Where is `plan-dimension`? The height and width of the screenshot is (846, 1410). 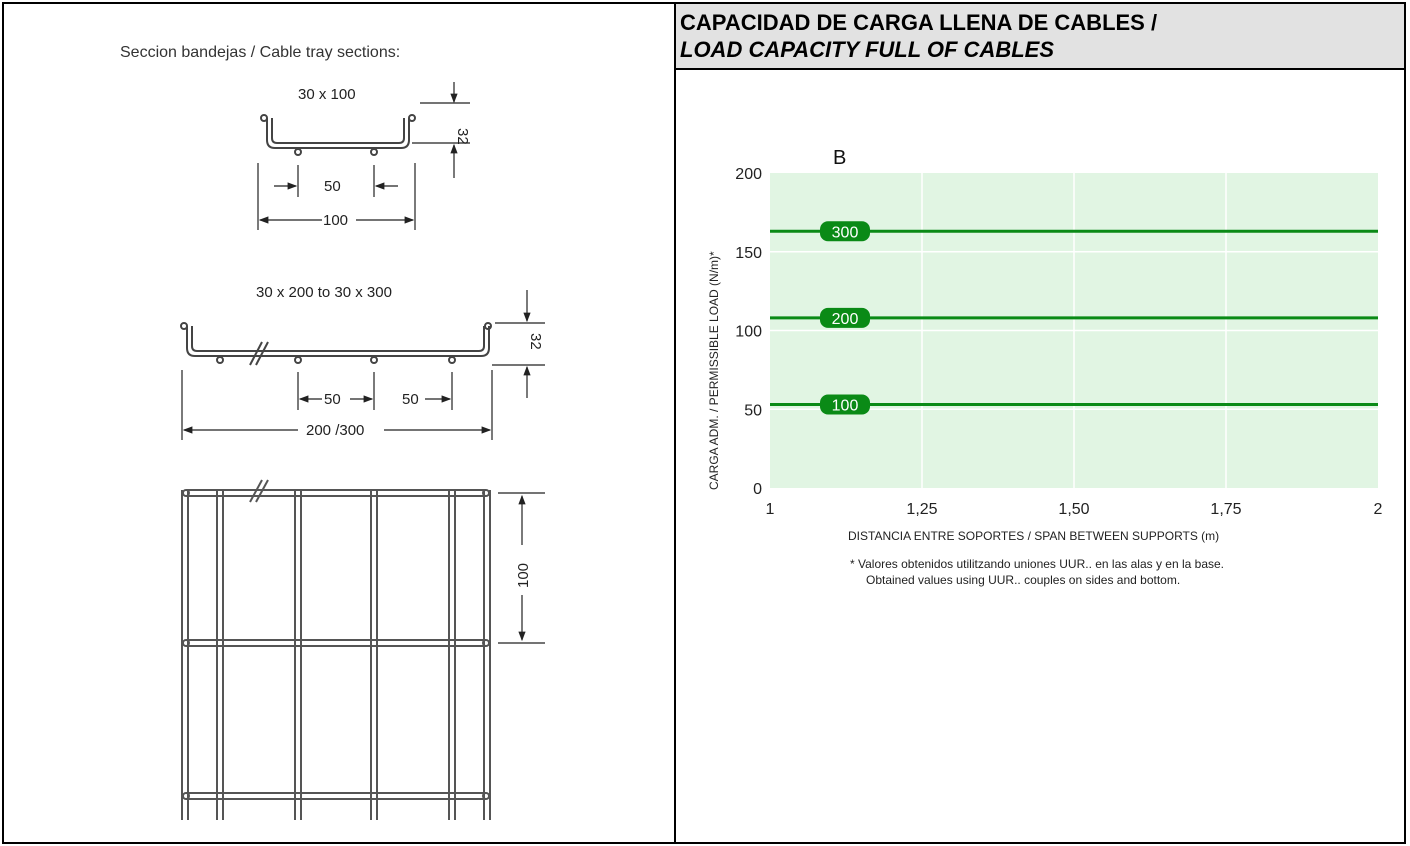
plan-dimension is located at coordinates (521, 568).